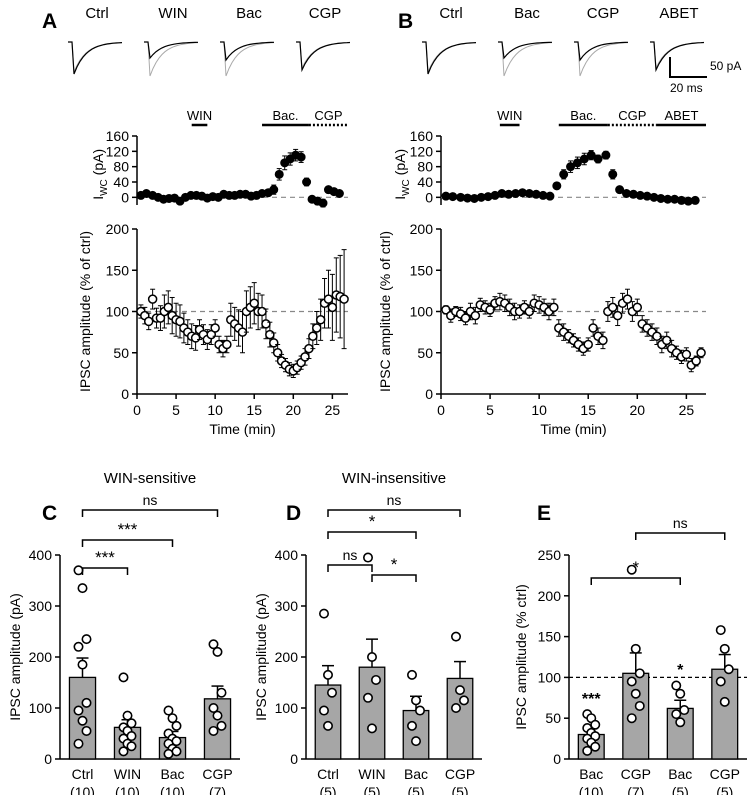 This screenshot has width=750, height=795. I want to click on significance-label: *, so click(372, 521).